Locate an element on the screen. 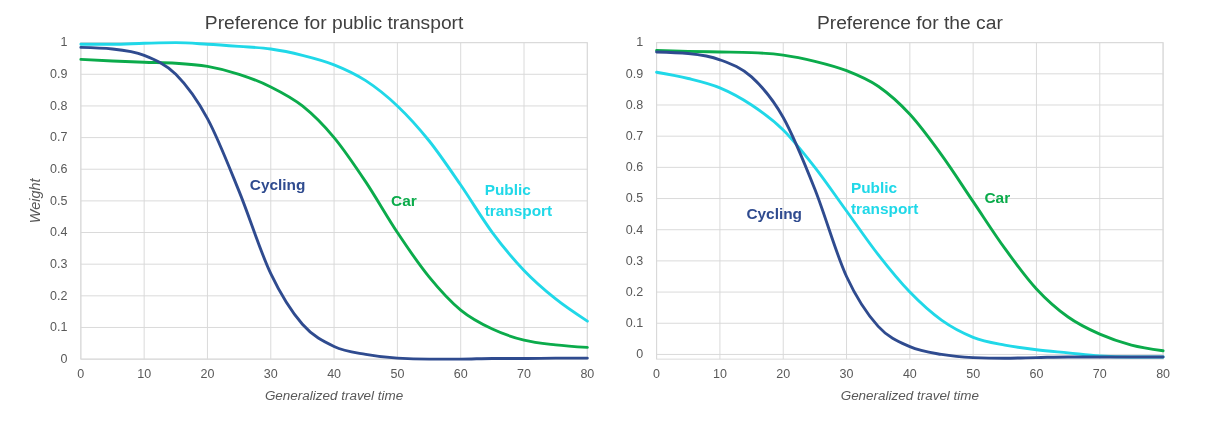 This screenshot has width=1217, height=421. y-axis-title: Weight is located at coordinates (35, 200).